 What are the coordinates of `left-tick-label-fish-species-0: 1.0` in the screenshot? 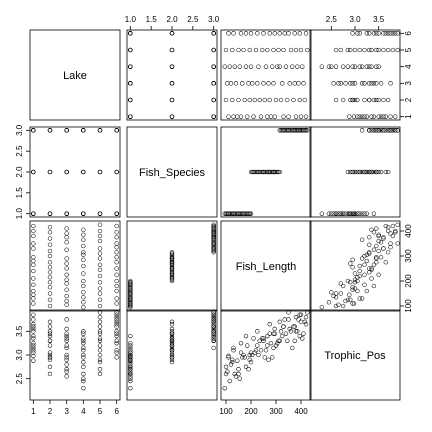 It's located at (19, 214).